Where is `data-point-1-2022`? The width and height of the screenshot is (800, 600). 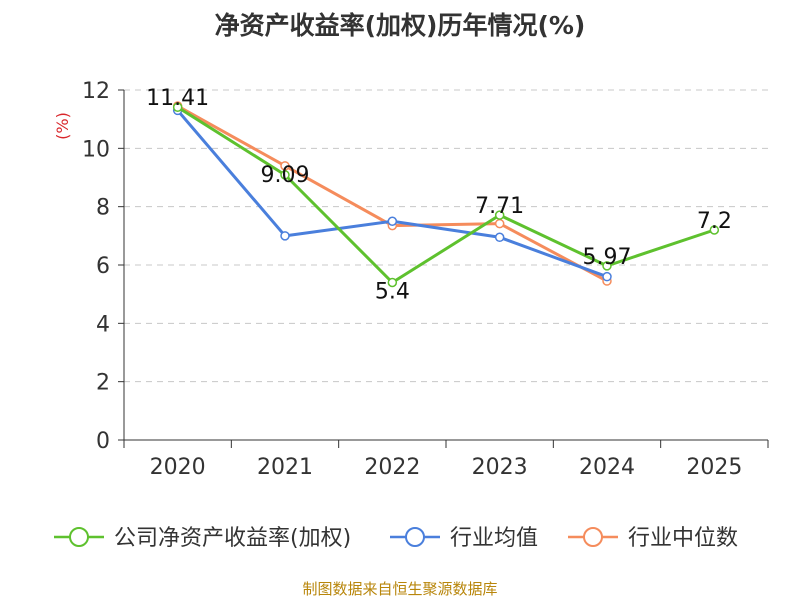
data-point-1-2022 is located at coordinates (392, 221).